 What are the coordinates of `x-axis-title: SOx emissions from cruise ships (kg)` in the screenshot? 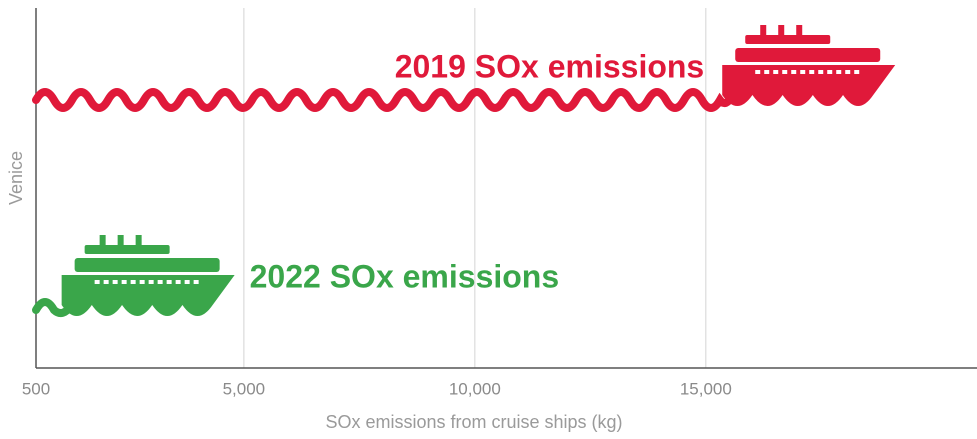 It's located at (473, 422).